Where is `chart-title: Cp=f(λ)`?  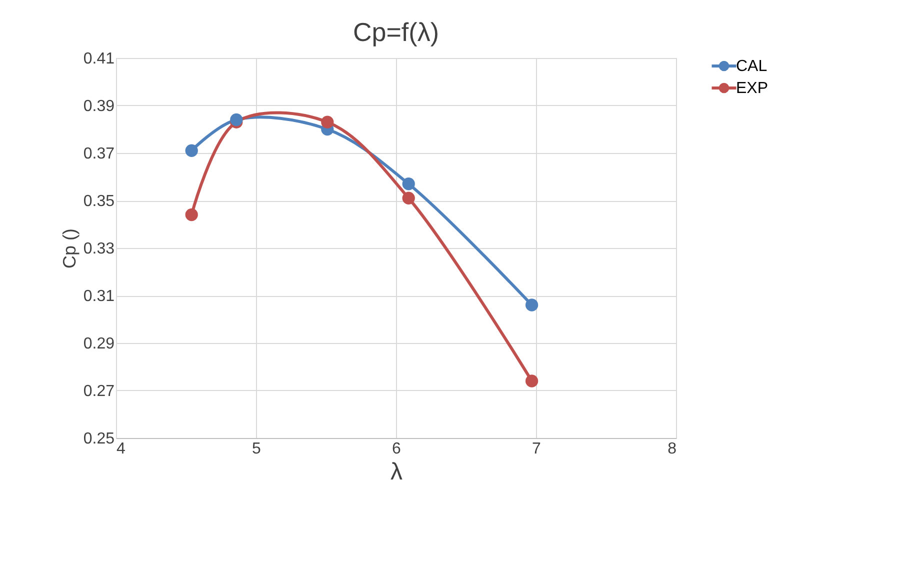
chart-title: Cp=f(λ) is located at coordinates (396, 32).